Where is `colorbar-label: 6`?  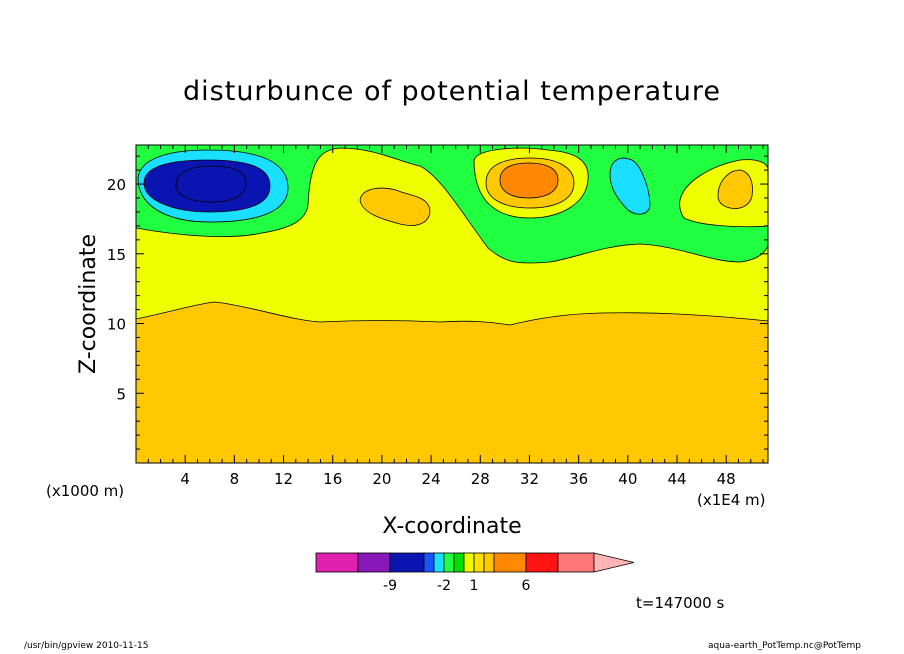 colorbar-label: 6 is located at coordinates (526, 586).